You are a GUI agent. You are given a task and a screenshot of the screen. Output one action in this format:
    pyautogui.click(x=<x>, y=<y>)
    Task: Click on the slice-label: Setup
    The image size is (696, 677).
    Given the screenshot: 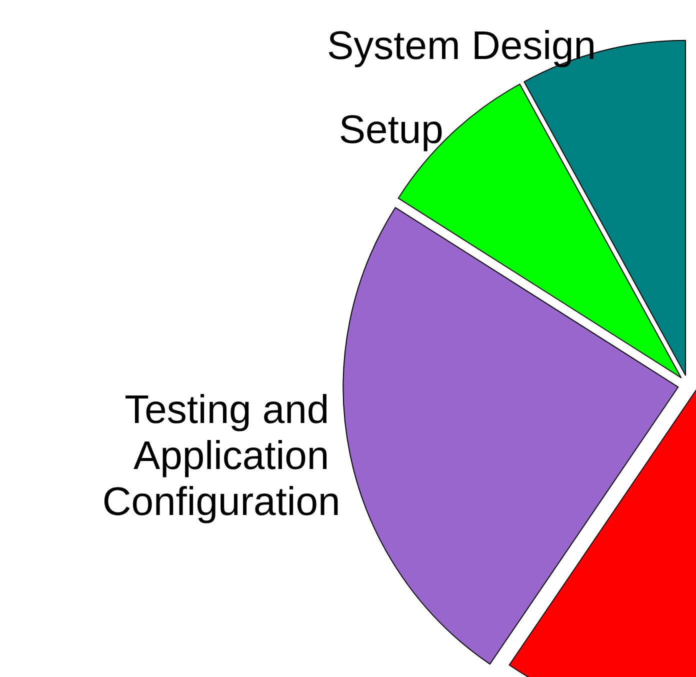 What is the action you would take?
    pyautogui.click(x=391, y=130)
    